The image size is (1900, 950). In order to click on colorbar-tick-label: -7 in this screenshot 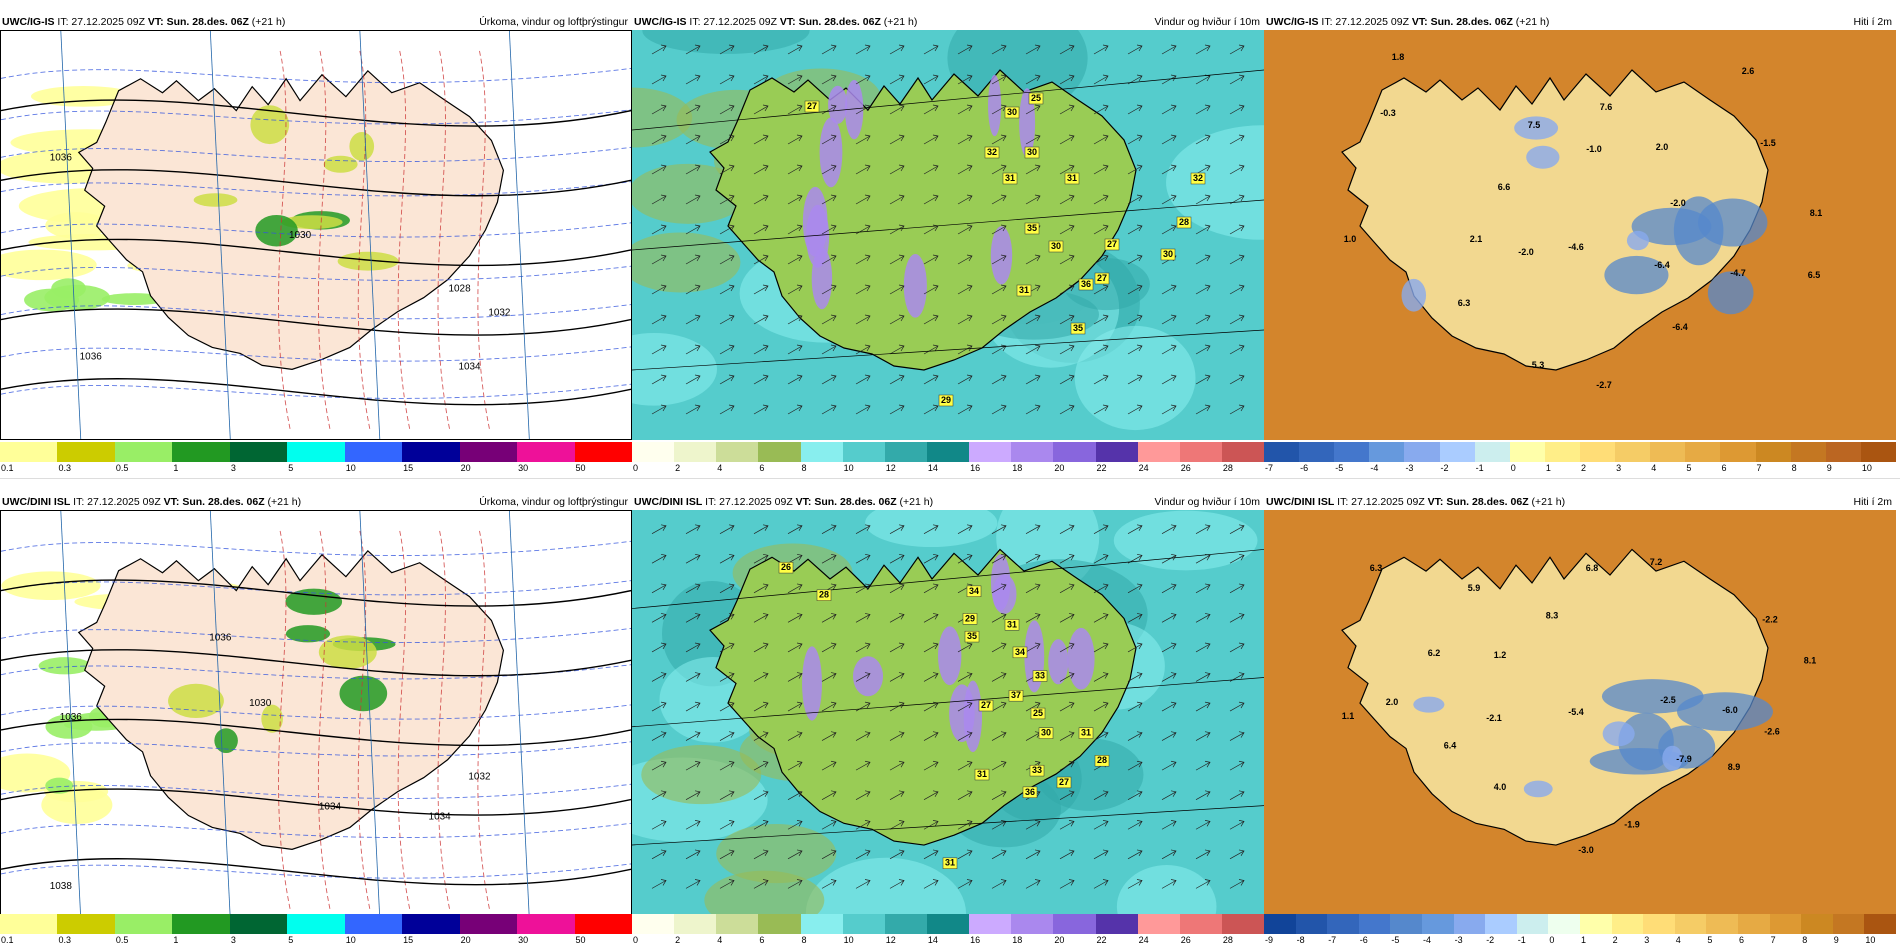, I will do `click(1332, 940)`.